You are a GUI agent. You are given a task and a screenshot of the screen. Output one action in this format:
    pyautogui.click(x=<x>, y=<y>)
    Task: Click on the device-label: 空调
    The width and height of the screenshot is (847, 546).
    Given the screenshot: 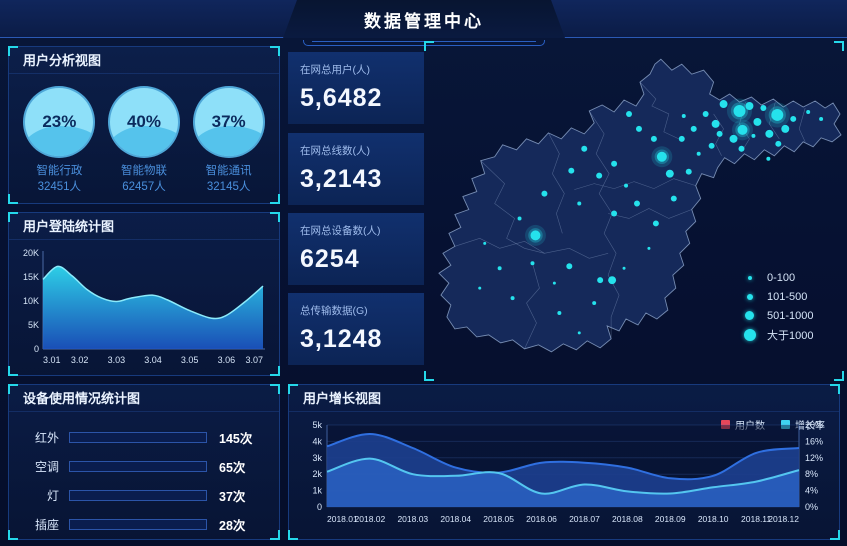 What is the action you would take?
    pyautogui.click(x=46, y=467)
    